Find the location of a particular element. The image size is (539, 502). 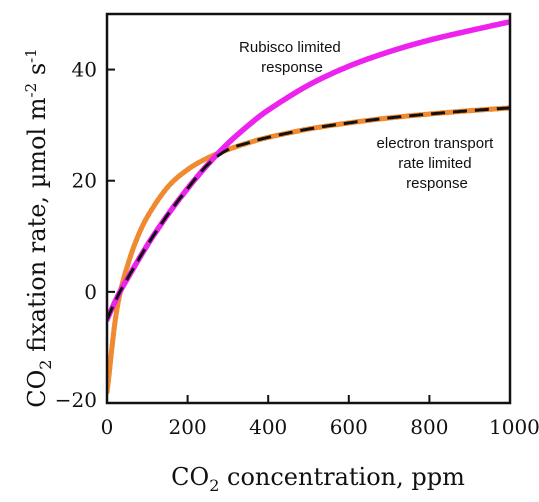

y-axis-title: CO2 fixation rate, µmol m-2 s-1 is located at coordinates (38, 228).